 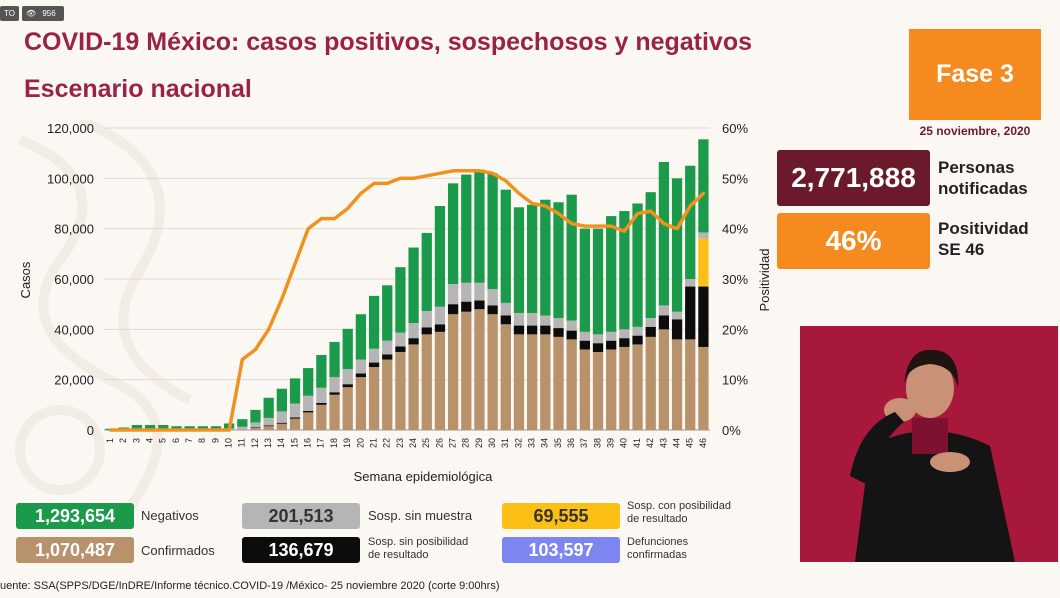 What do you see at coordinates (229, 443) in the screenshot?
I see `x-tick-label: 10` at bounding box center [229, 443].